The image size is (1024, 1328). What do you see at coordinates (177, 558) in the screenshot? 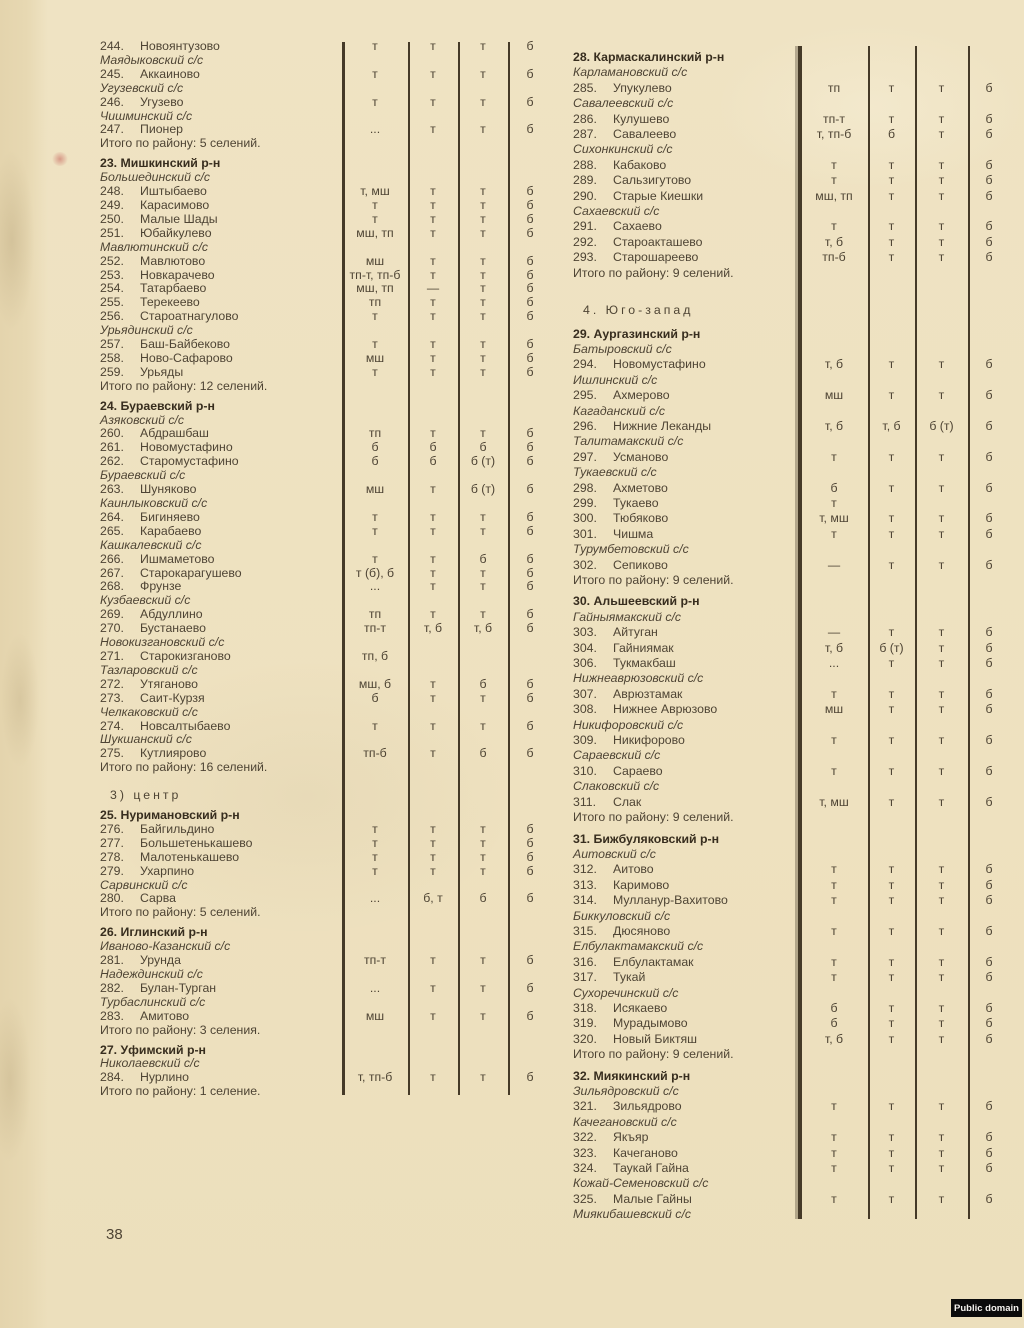
I see `village-name: Ишмаметово` at bounding box center [177, 558].